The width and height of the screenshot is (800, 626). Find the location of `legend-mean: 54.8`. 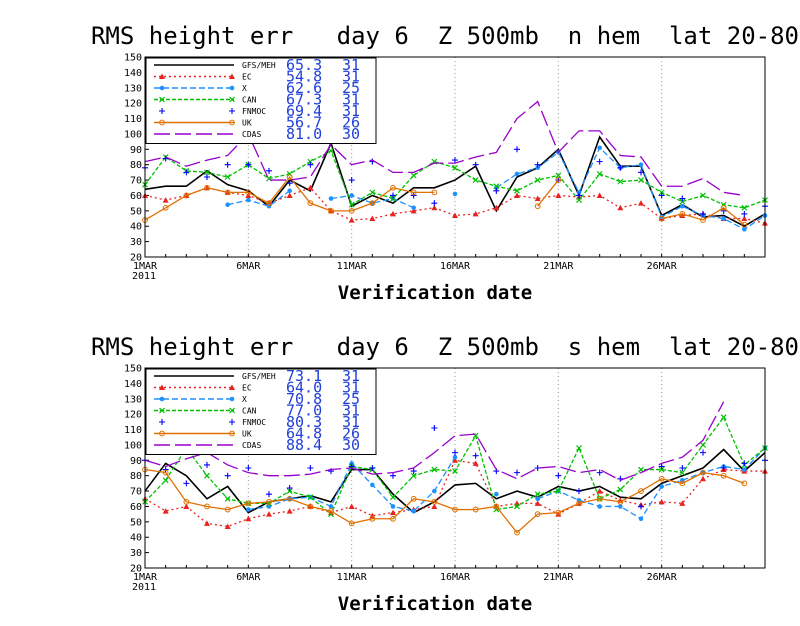

legend-mean: 54.8 is located at coordinates (304, 77).